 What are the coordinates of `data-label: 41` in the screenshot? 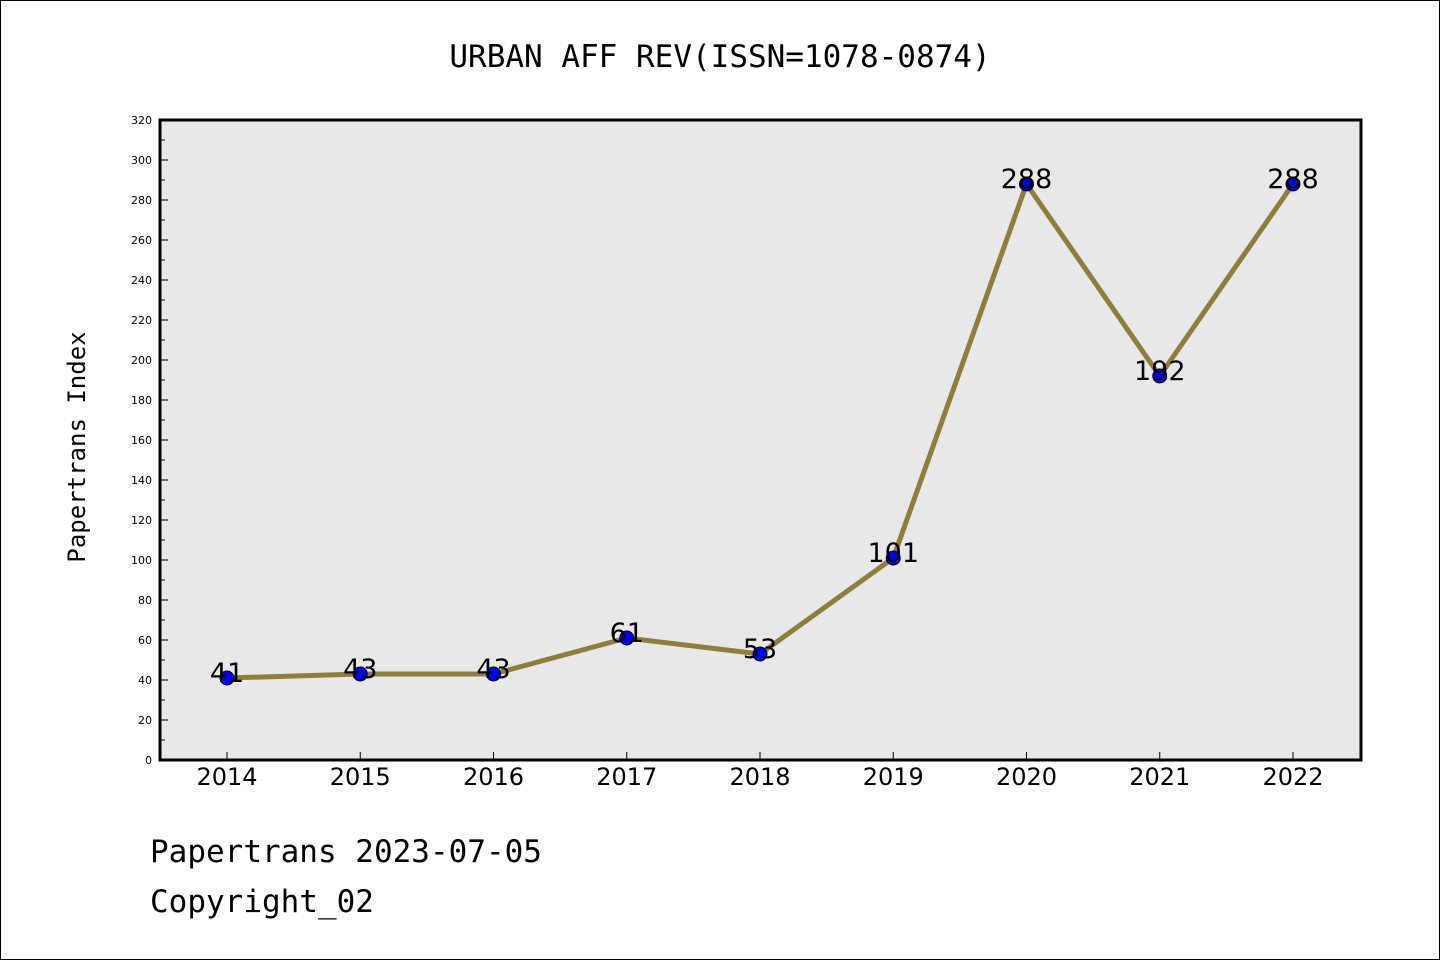 It's located at (227, 673).